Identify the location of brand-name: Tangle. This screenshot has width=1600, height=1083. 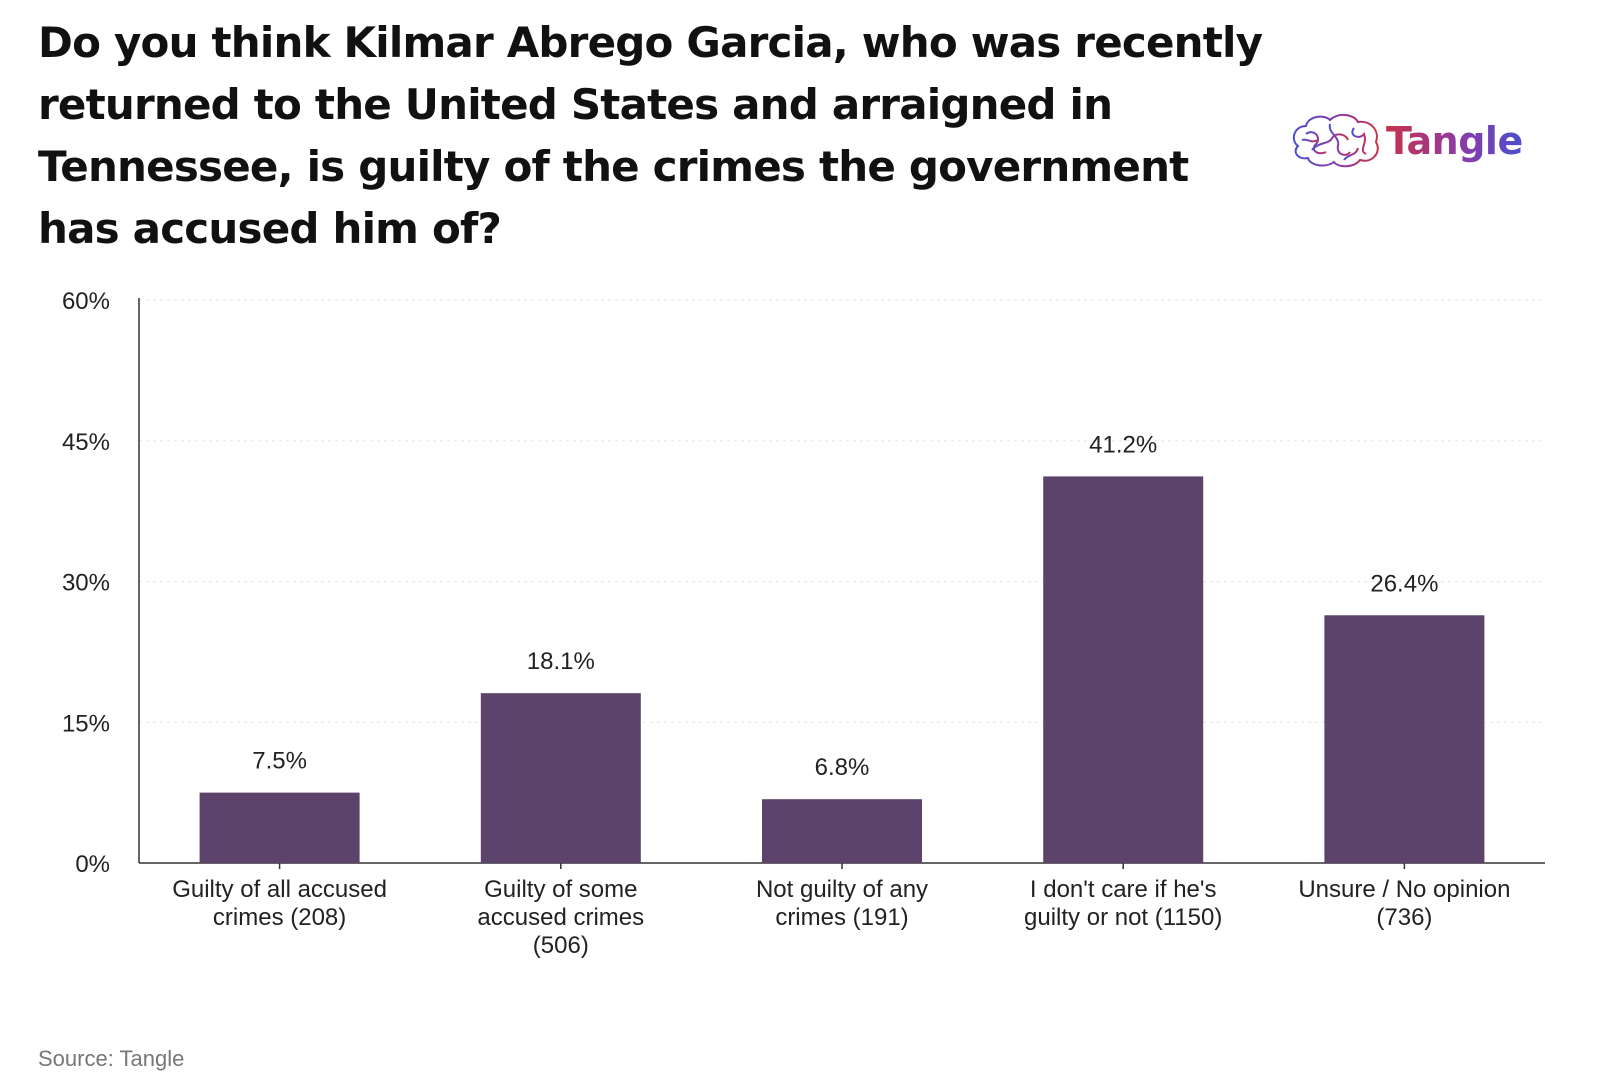
(1454, 141).